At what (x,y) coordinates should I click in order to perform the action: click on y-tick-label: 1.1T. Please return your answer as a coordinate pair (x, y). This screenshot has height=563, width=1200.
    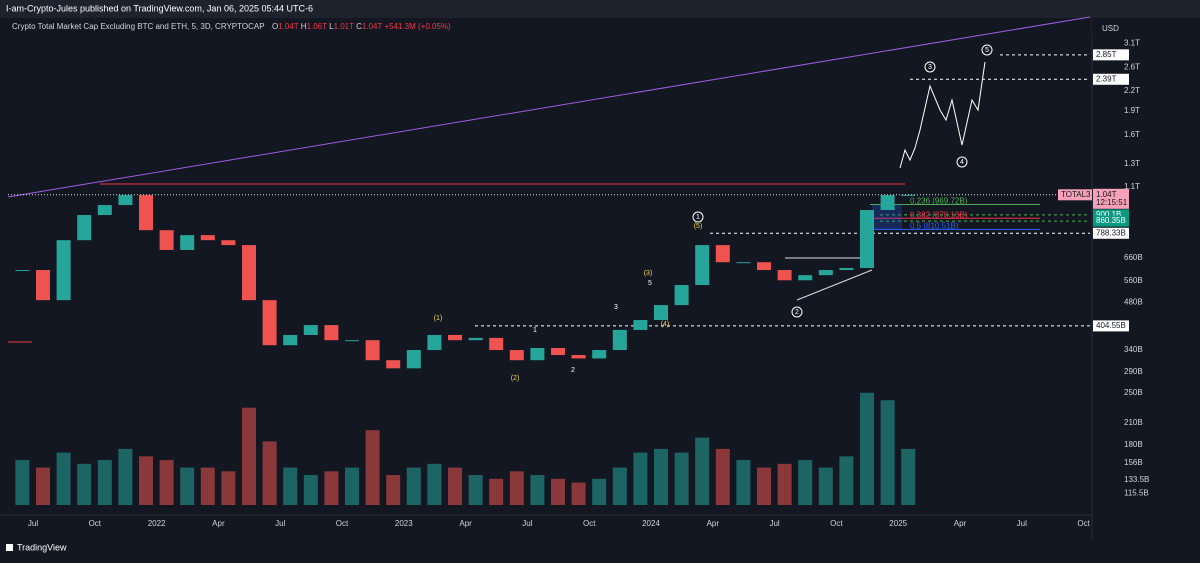
    Looking at the image, I should click on (1132, 186).